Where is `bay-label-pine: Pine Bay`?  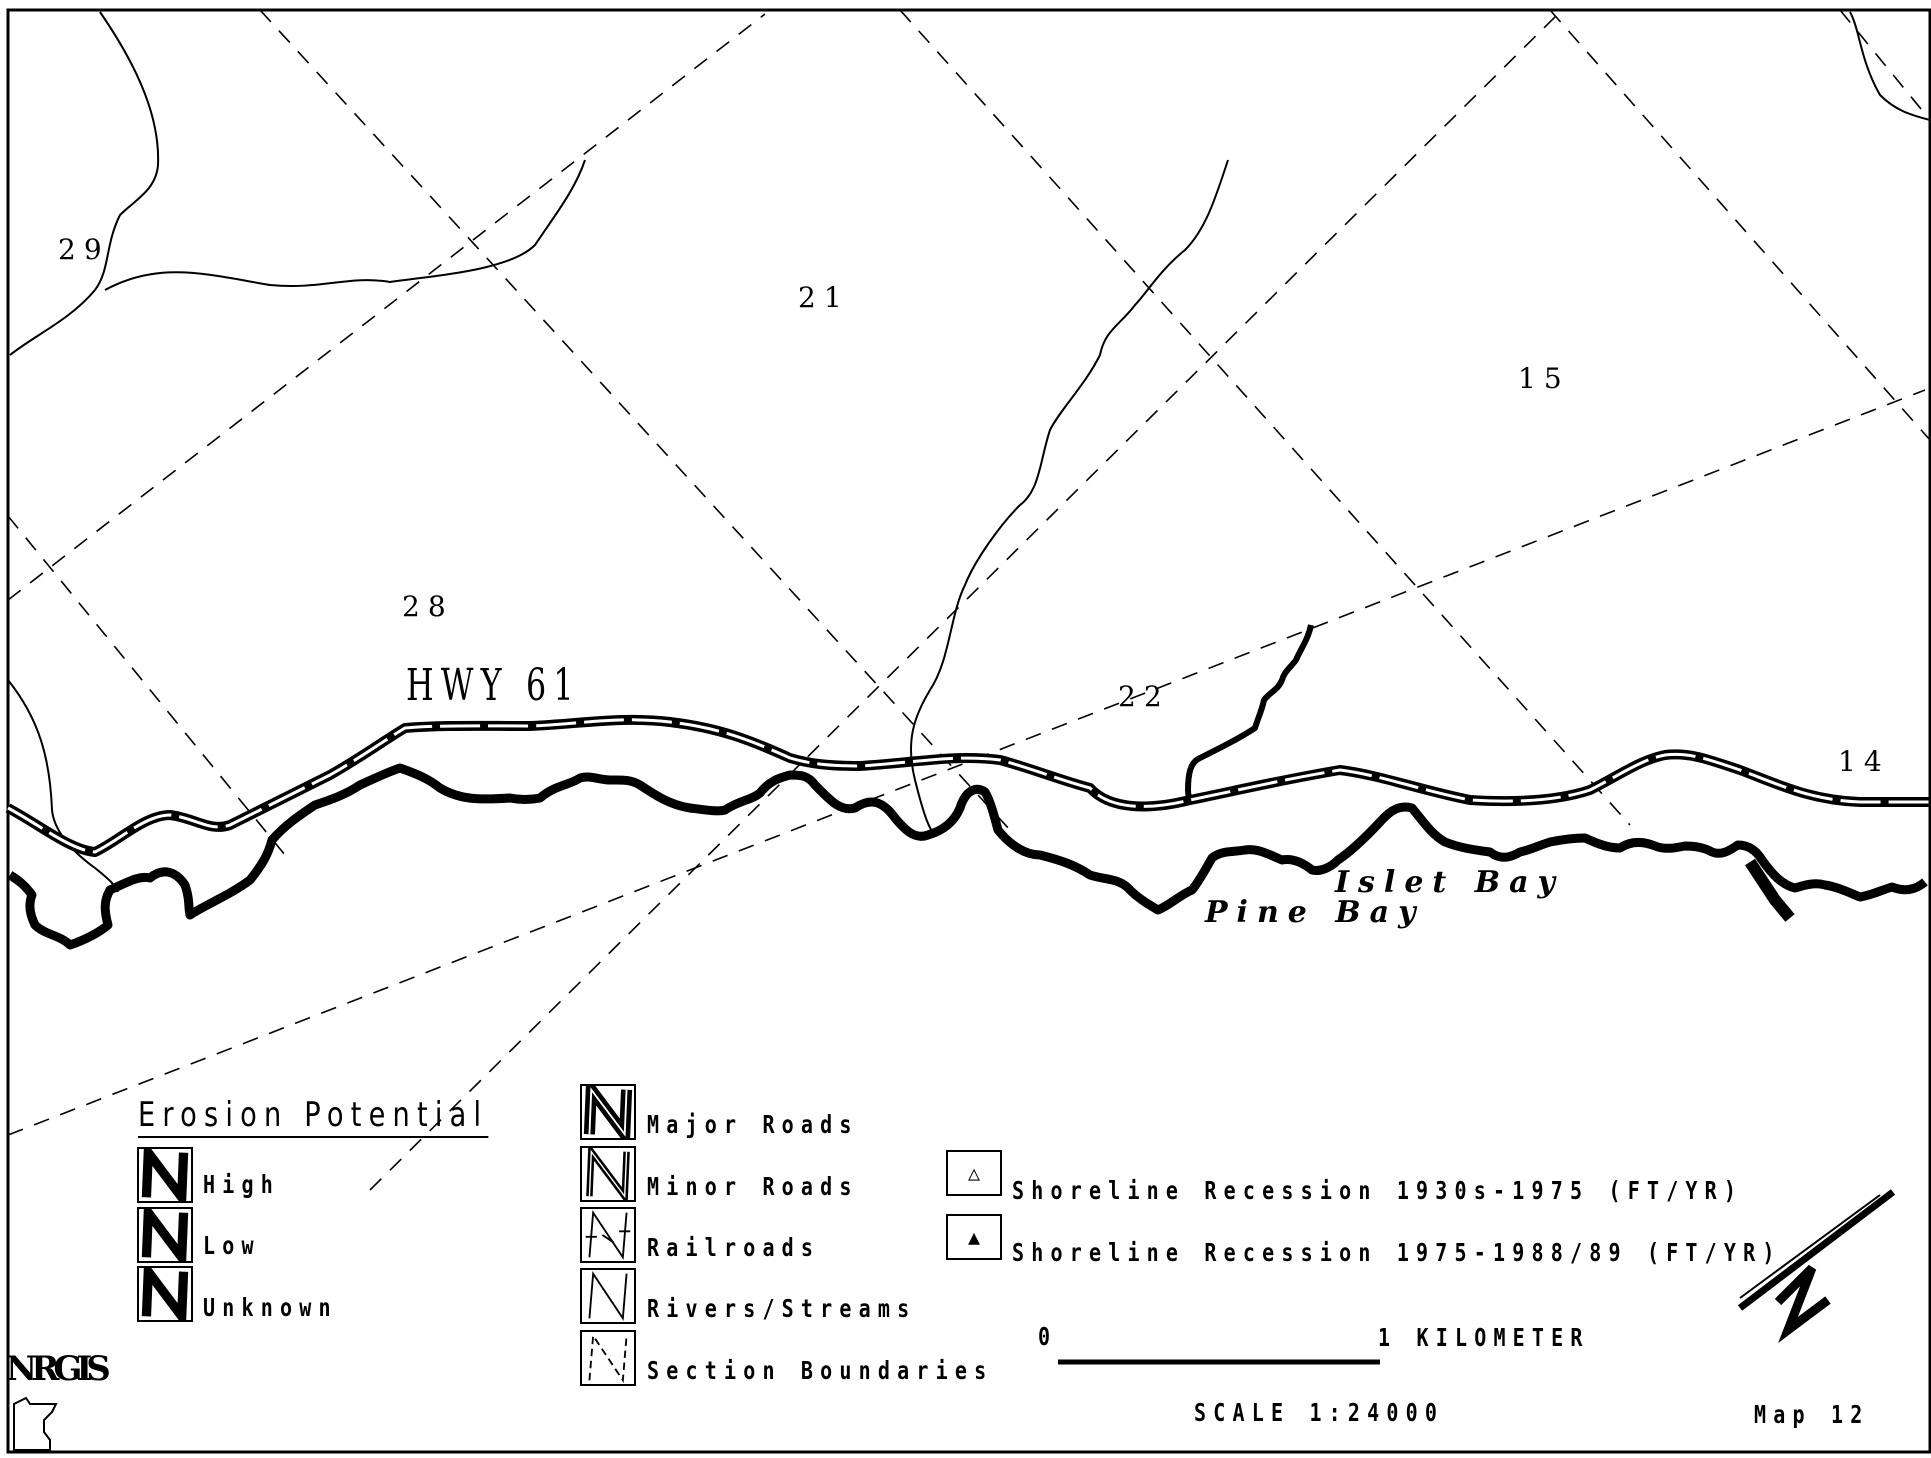
bay-label-pine: Pine Bay is located at coordinates (1315, 912).